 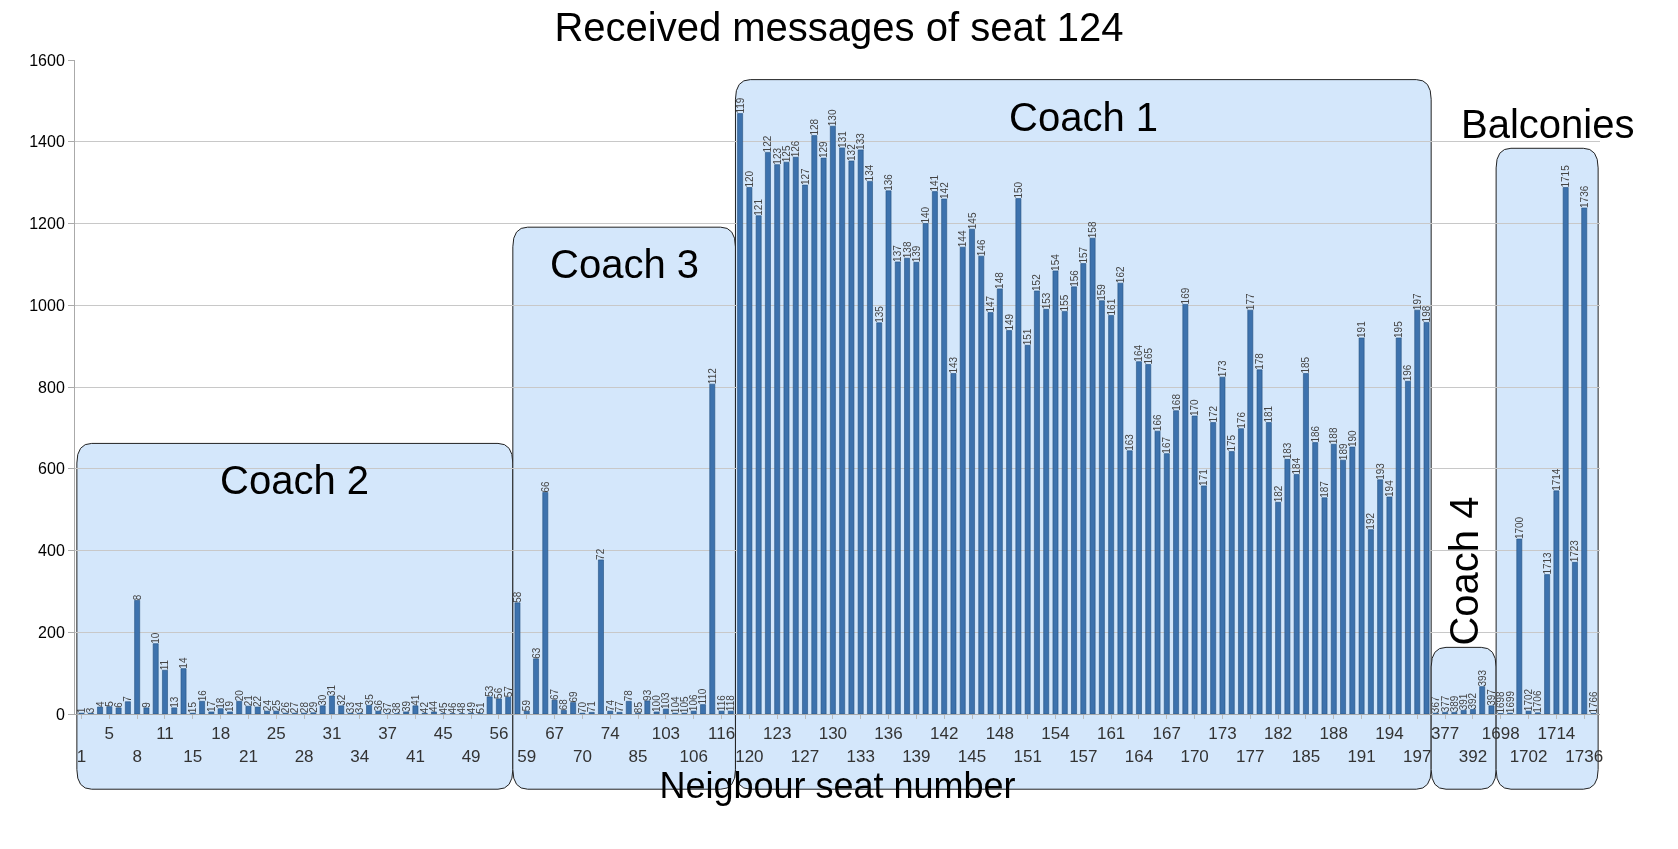 I want to click on category-label: 1714, so click(x=1556, y=734).